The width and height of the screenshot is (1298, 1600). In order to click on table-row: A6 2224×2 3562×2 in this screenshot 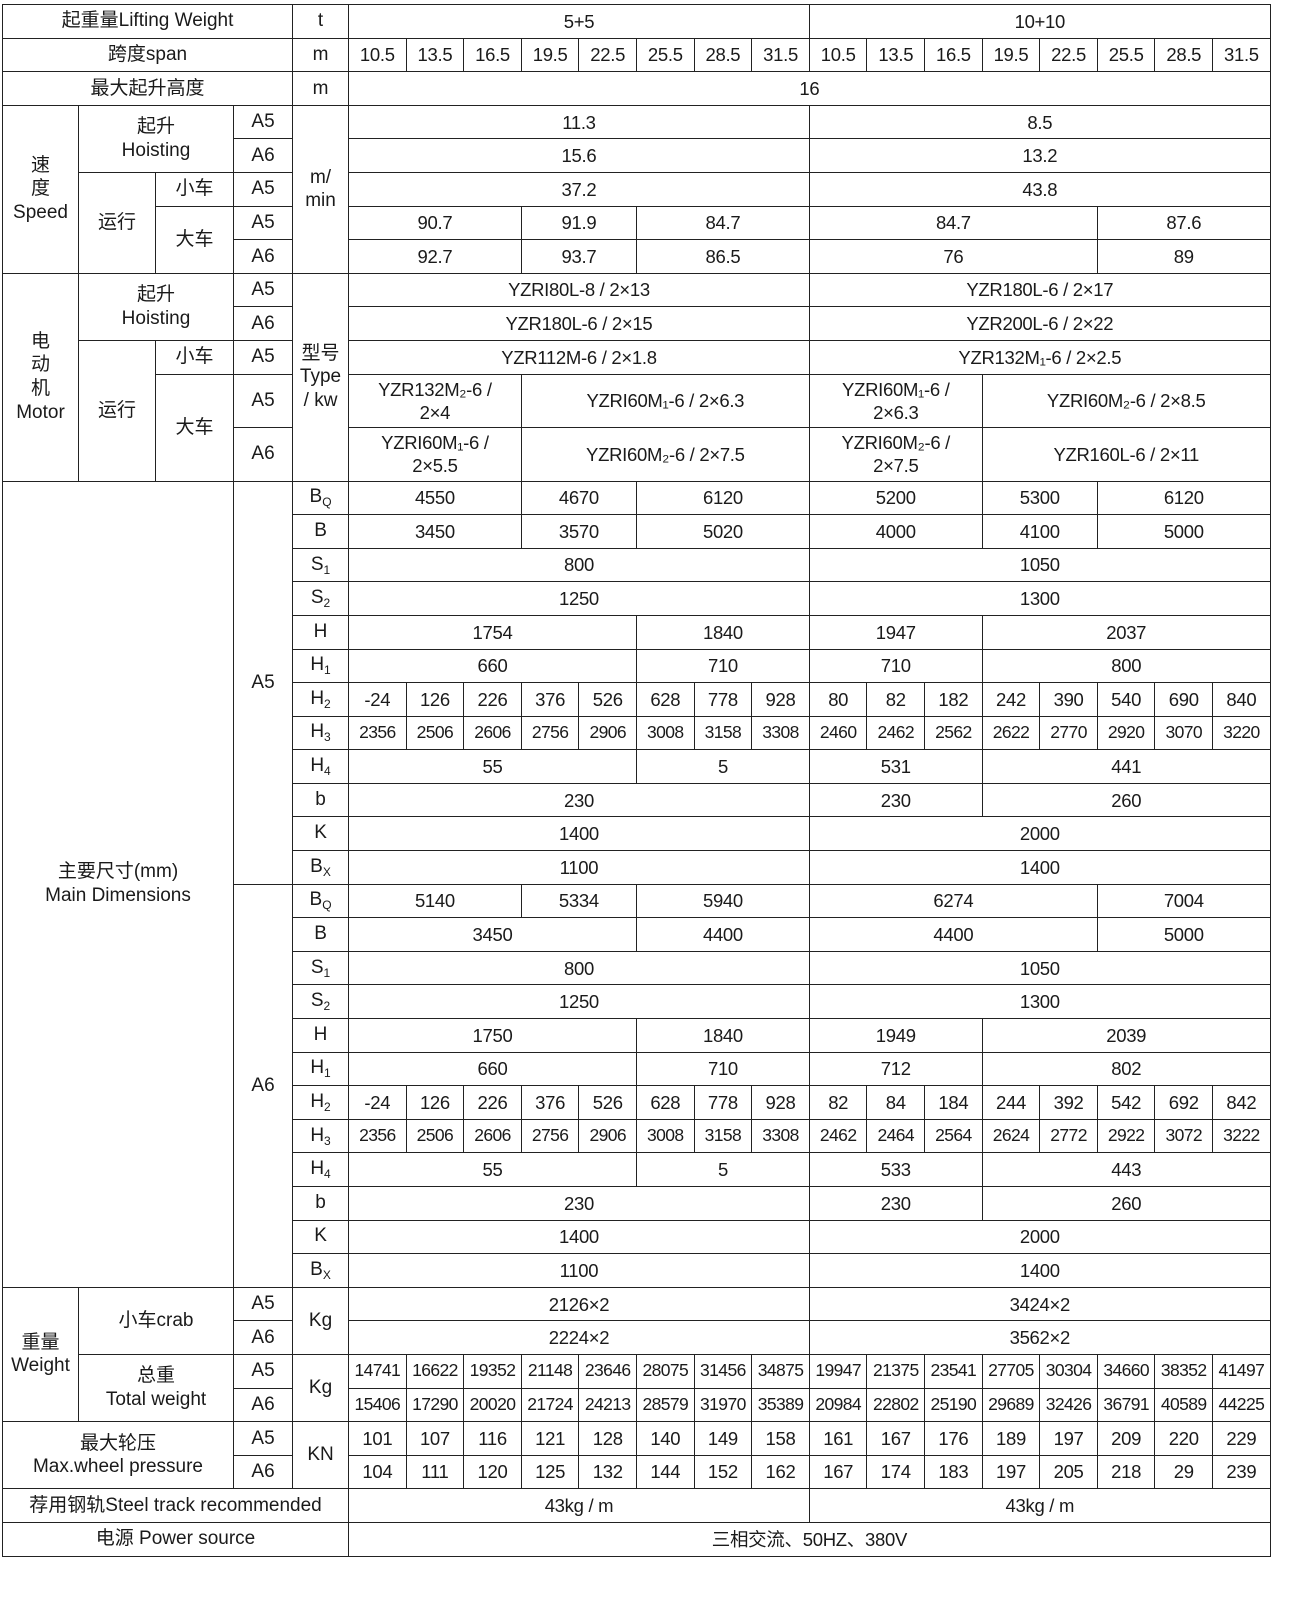, I will do `click(637, 1337)`.